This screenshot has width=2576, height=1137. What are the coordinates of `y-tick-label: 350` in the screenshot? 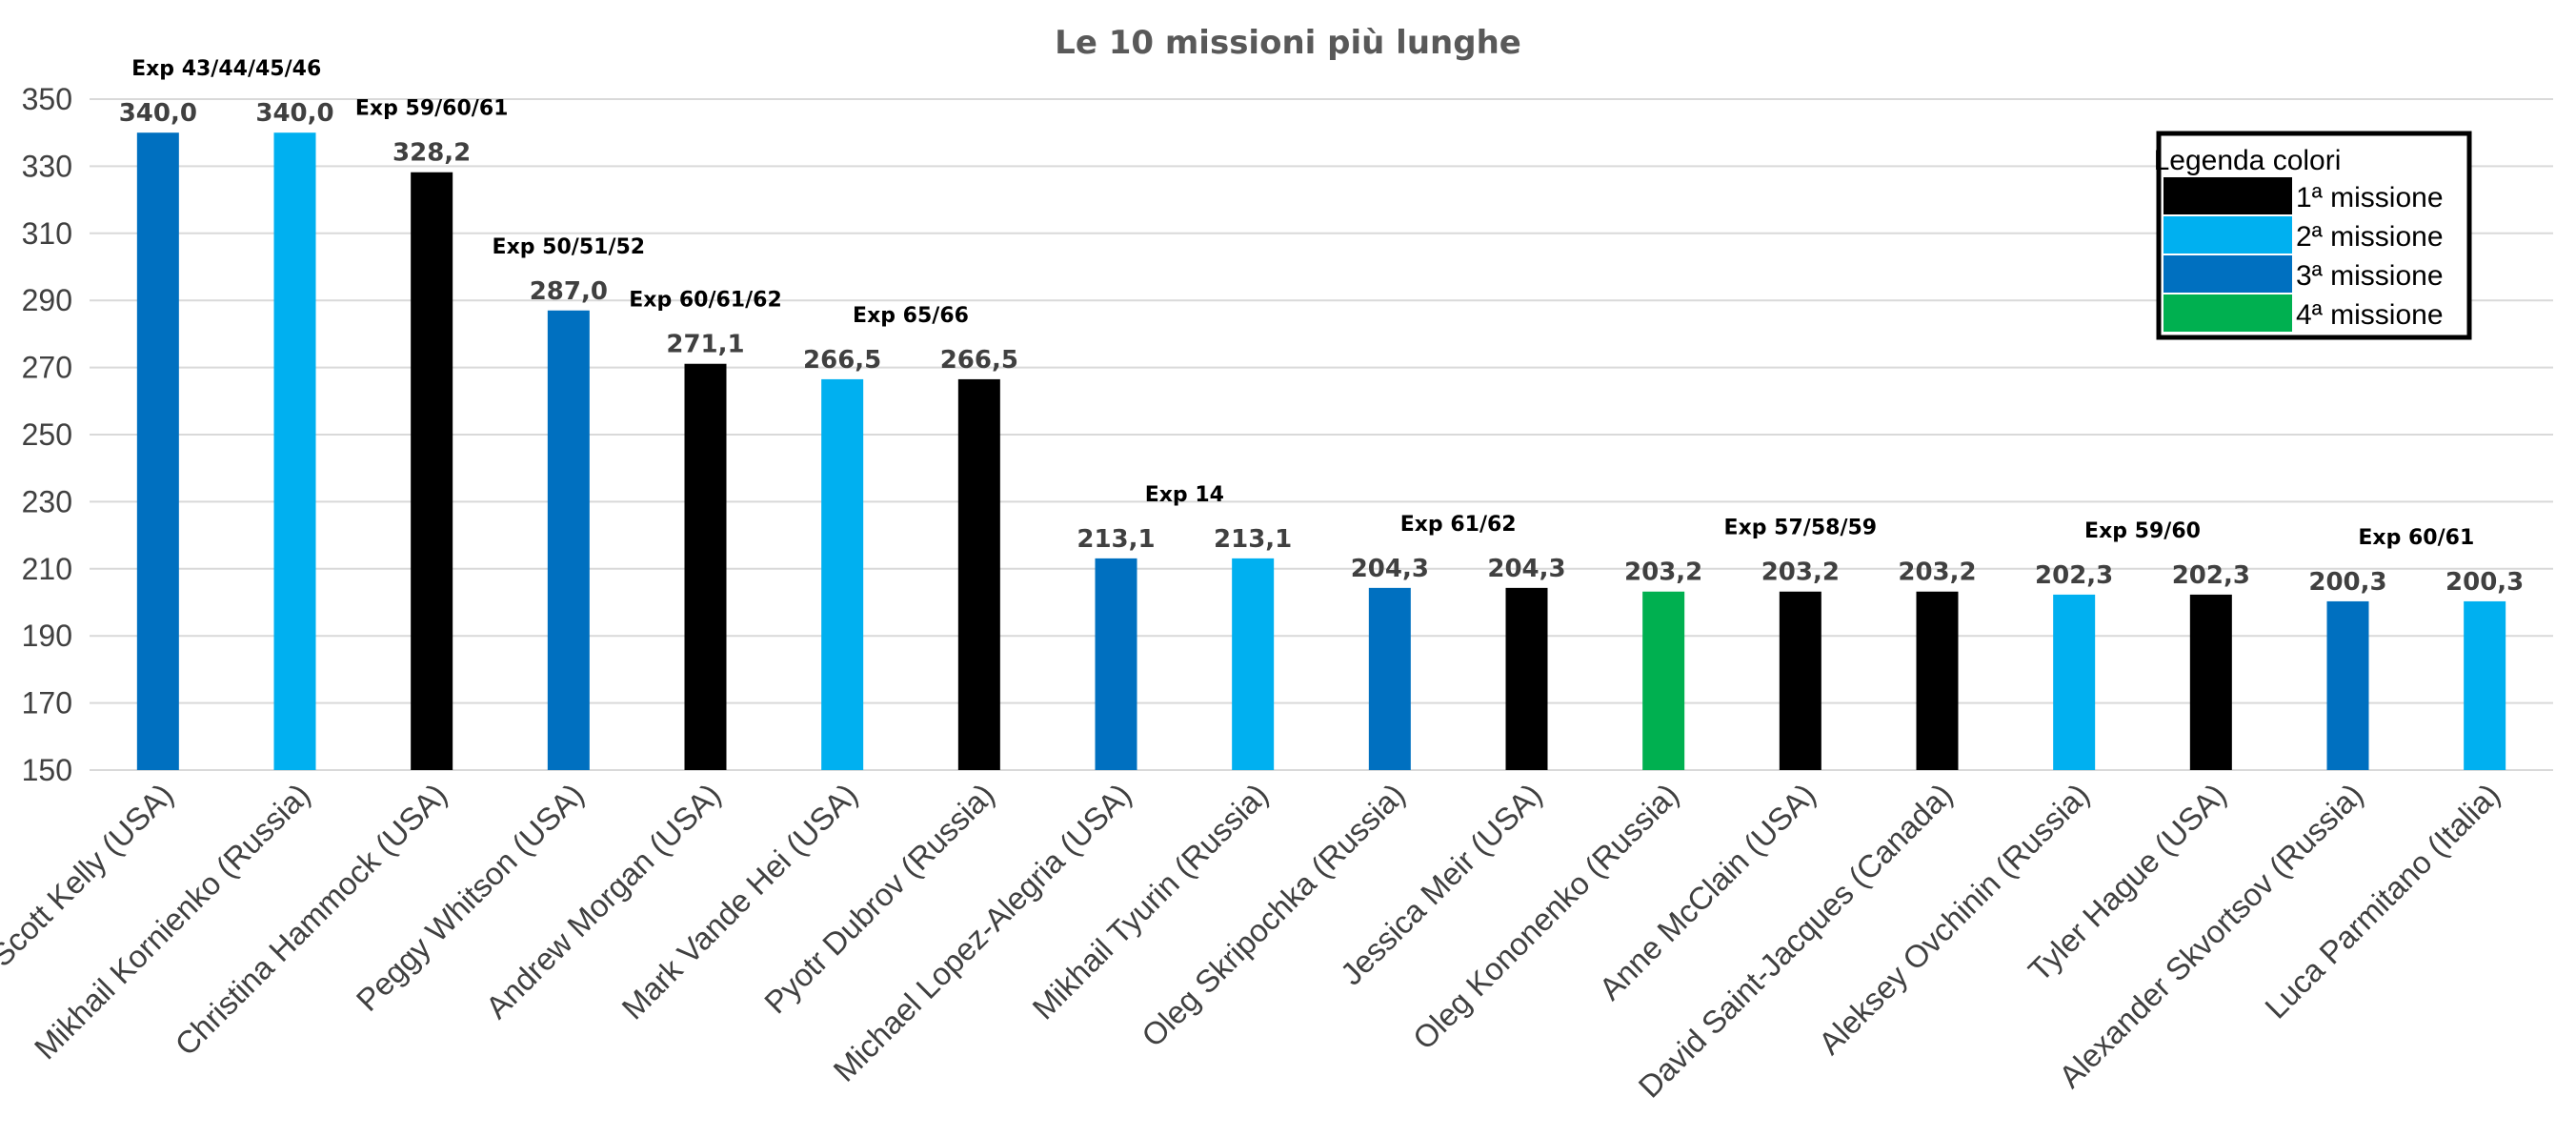 It's located at (47, 99).